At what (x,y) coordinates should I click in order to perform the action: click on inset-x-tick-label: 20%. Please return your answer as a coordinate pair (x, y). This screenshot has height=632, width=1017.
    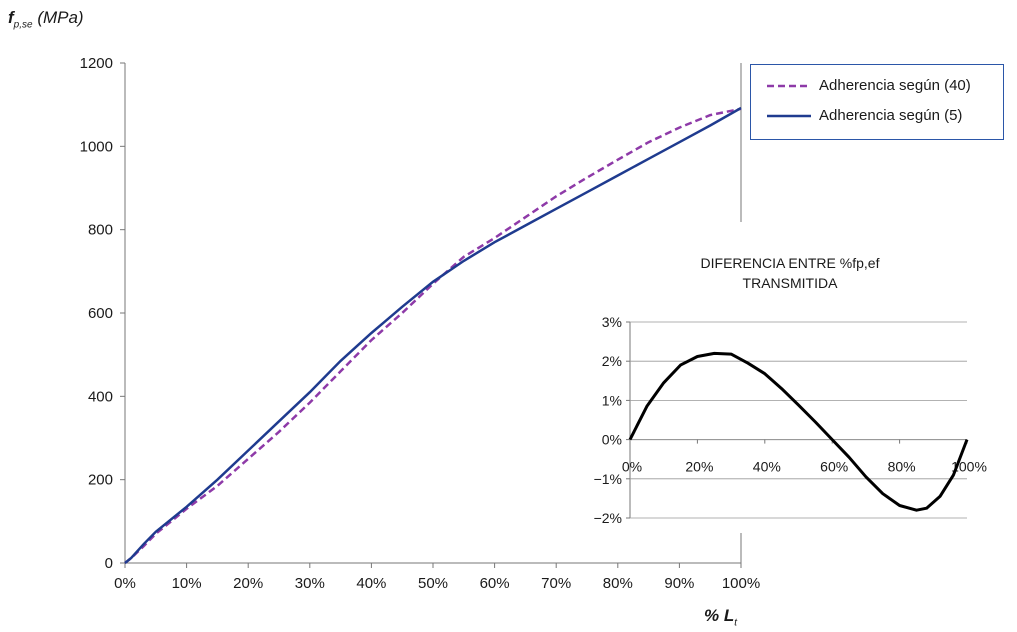
    Looking at the image, I should click on (699, 467).